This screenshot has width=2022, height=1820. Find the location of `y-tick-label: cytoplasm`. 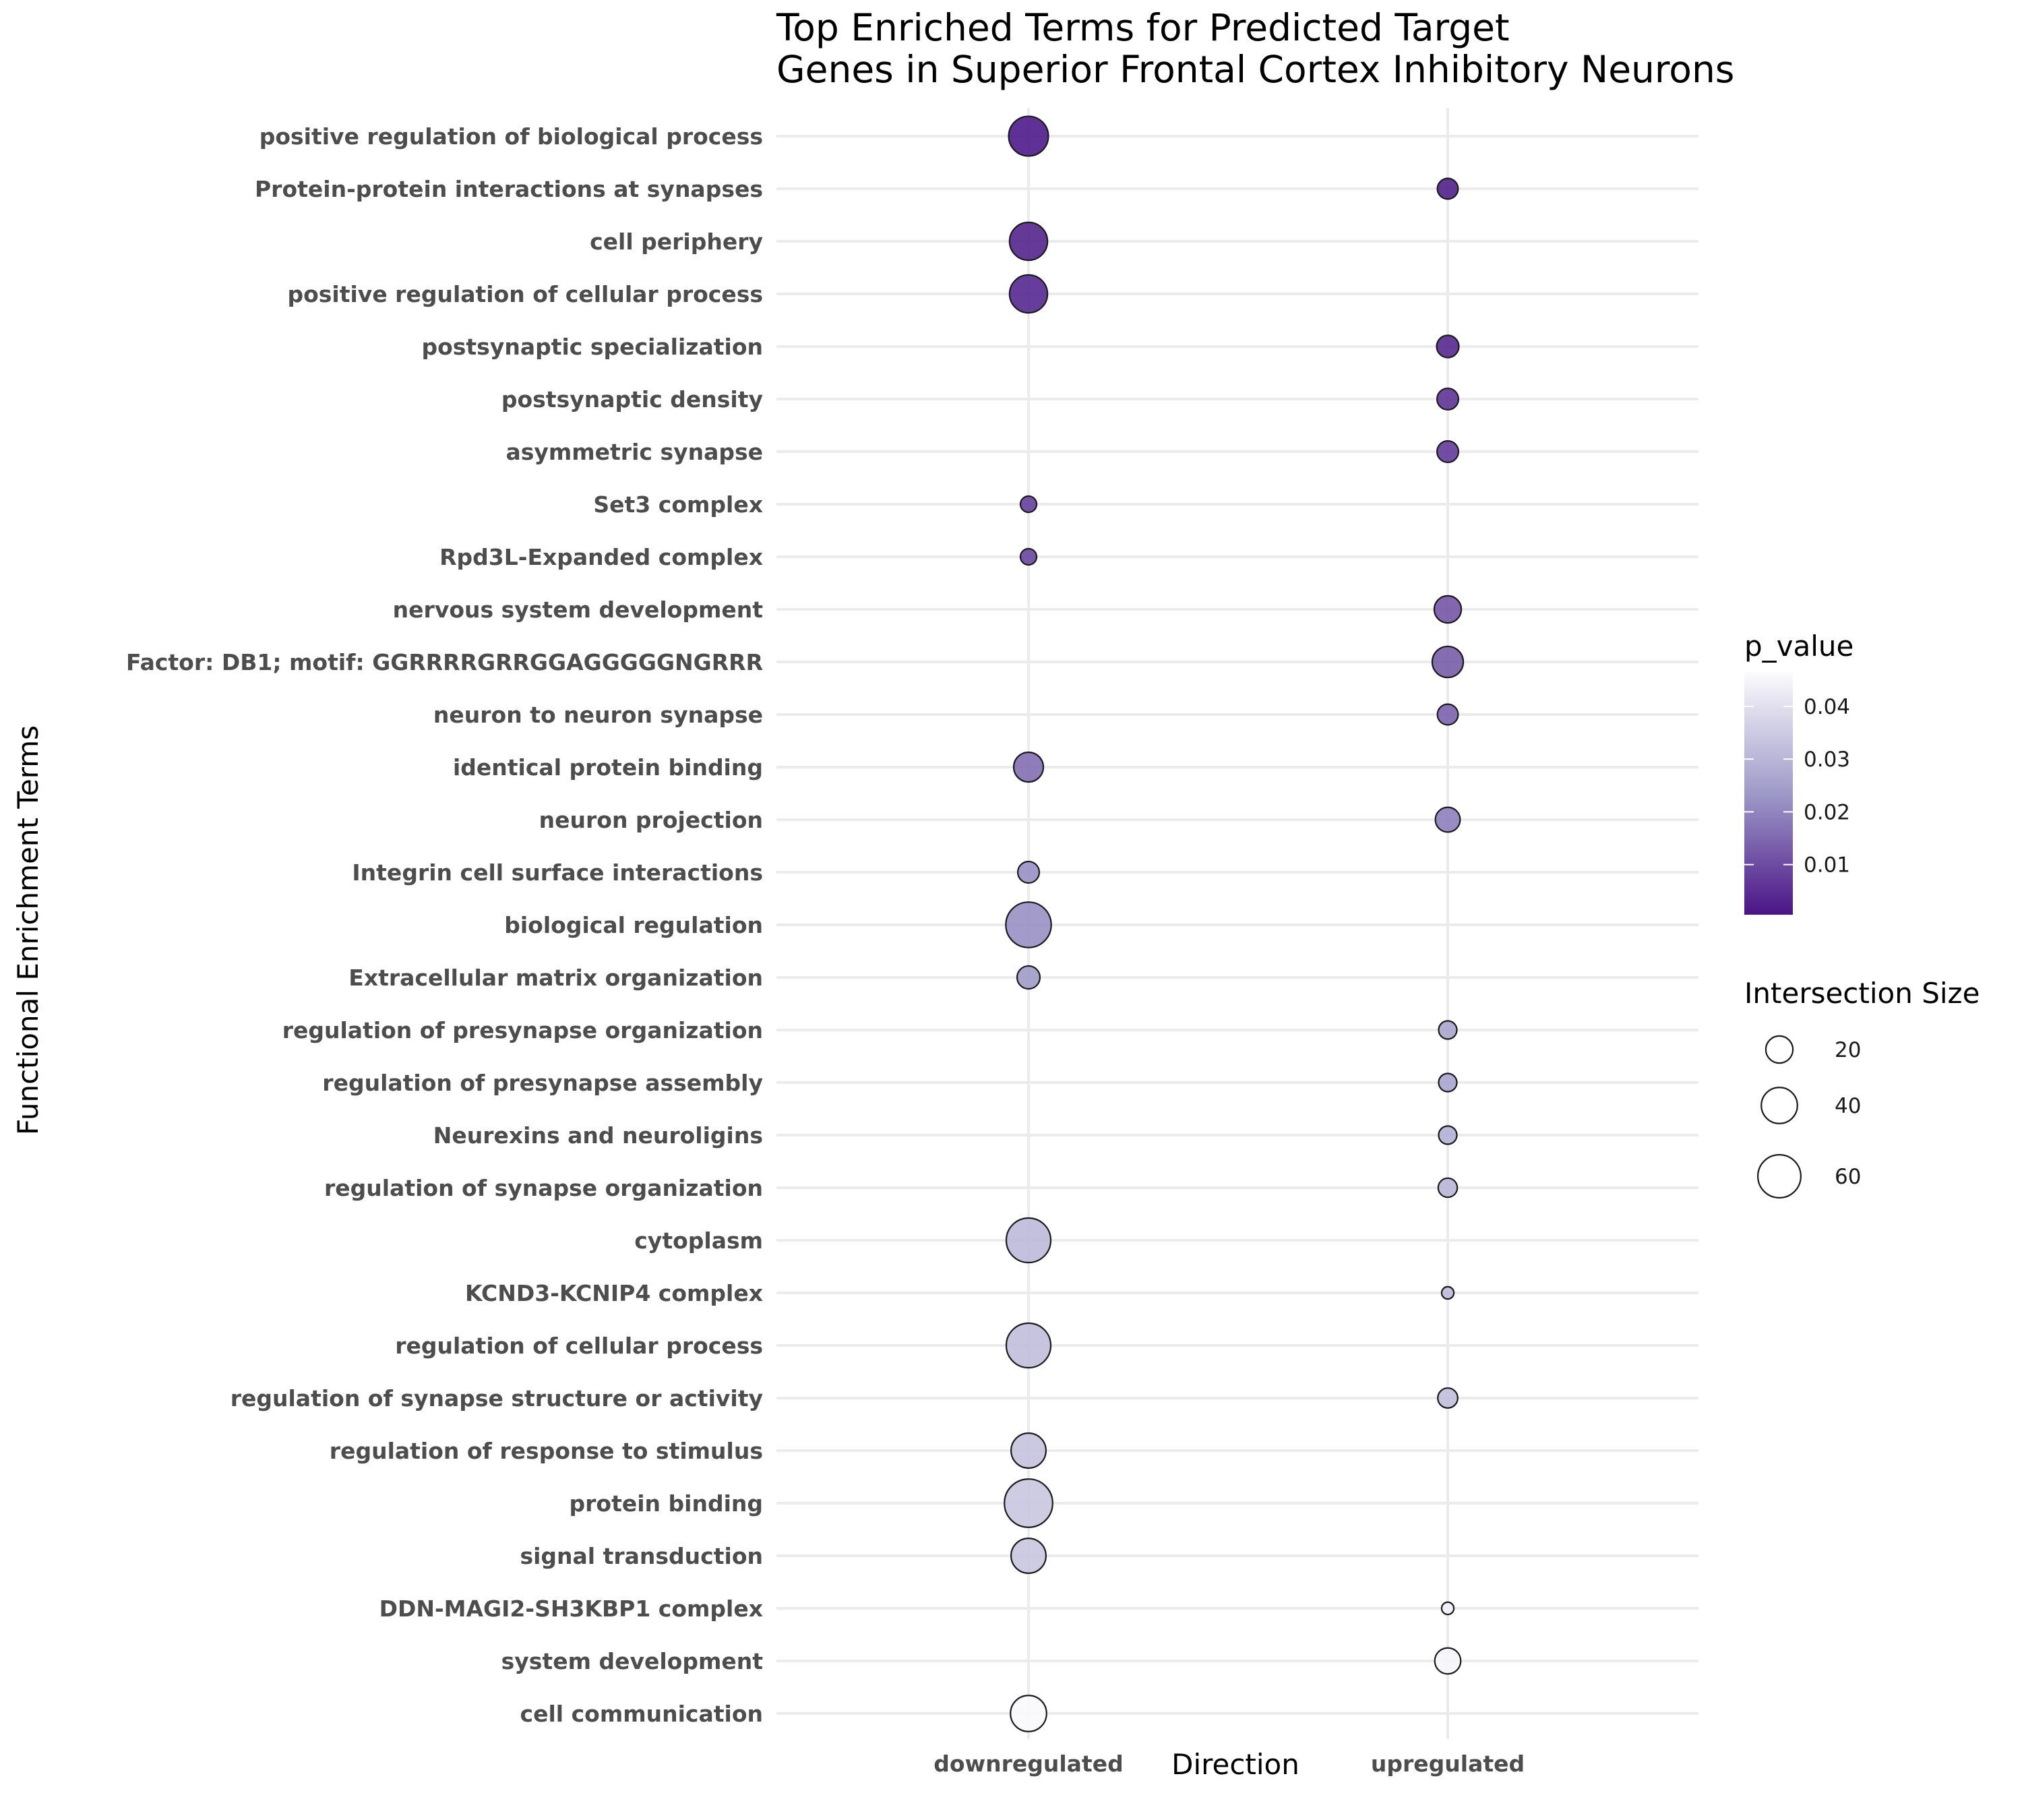

y-tick-label: cytoplasm is located at coordinates (698, 1240).